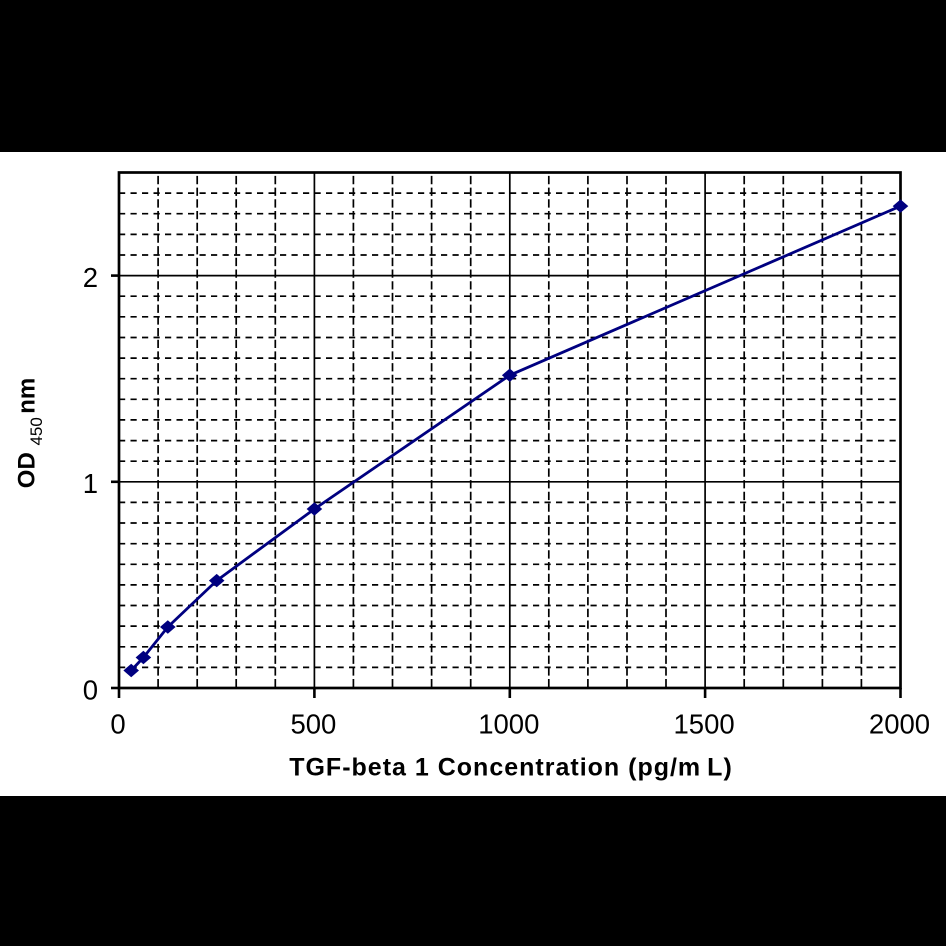 The width and height of the screenshot is (946, 946). What do you see at coordinates (313, 724) in the screenshot?
I see `svg-text: 500` at bounding box center [313, 724].